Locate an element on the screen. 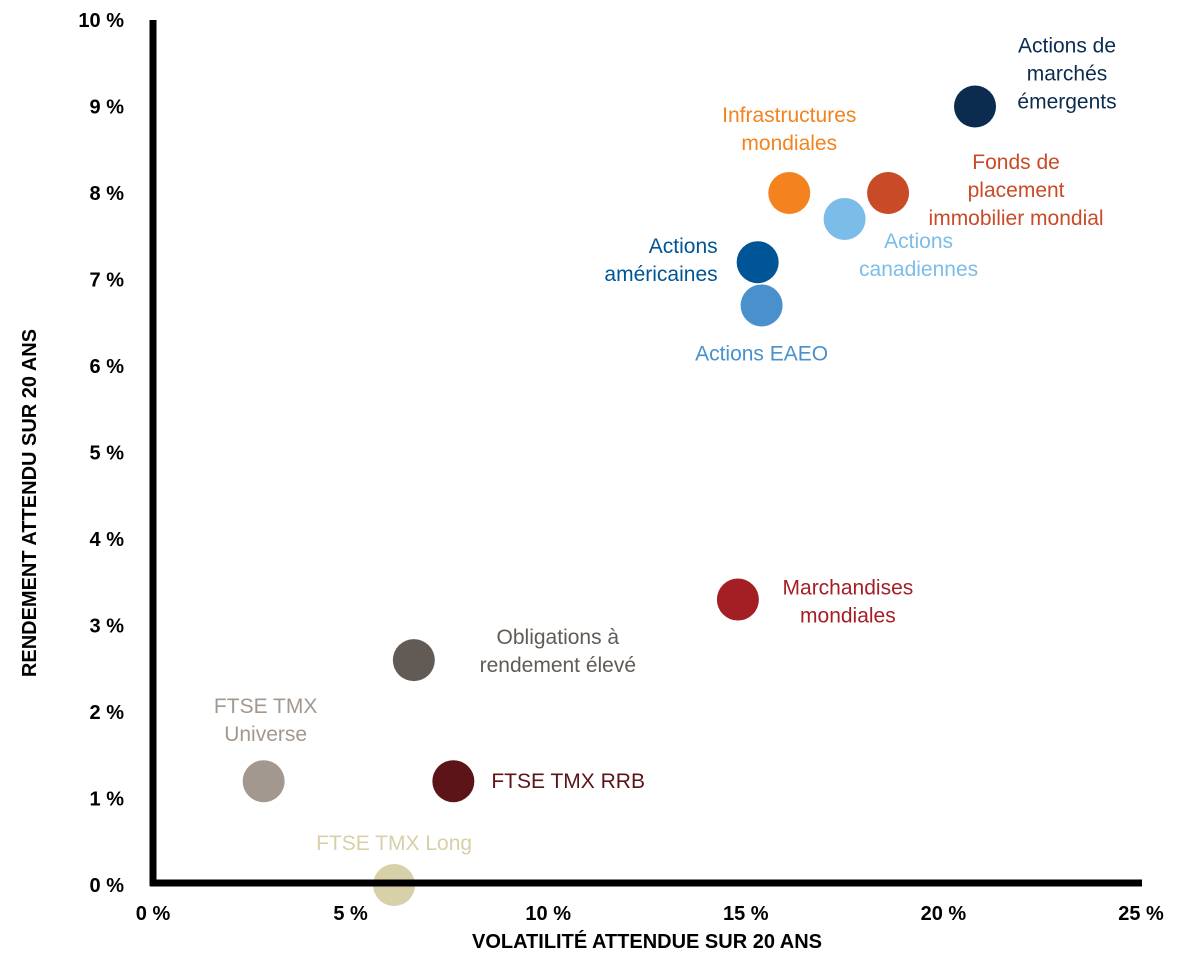 This screenshot has width=1177, height=965. y-tick-label: 8 % is located at coordinates (107, 194).